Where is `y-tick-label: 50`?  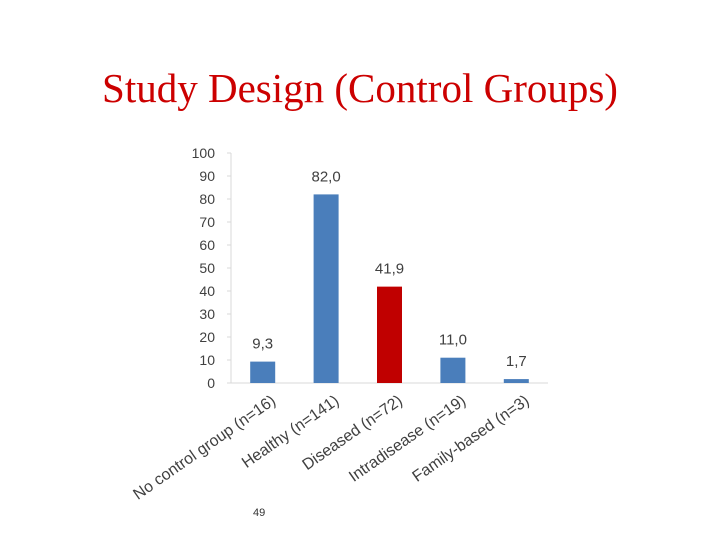 y-tick-label: 50 is located at coordinates (207, 268).